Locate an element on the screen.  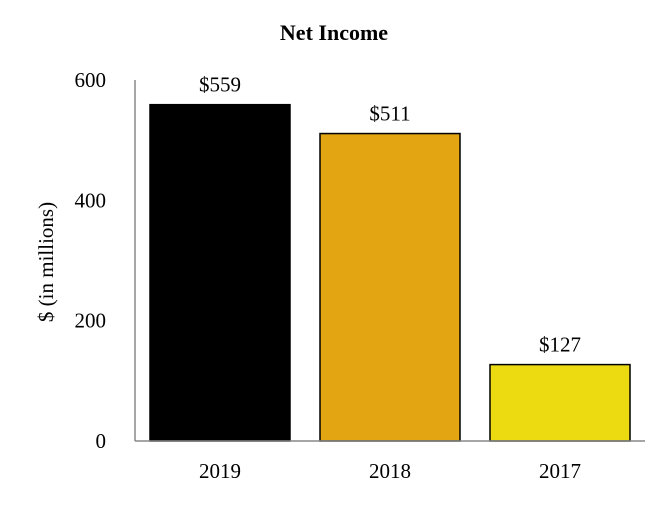
bar-2019 is located at coordinates (220, 272).